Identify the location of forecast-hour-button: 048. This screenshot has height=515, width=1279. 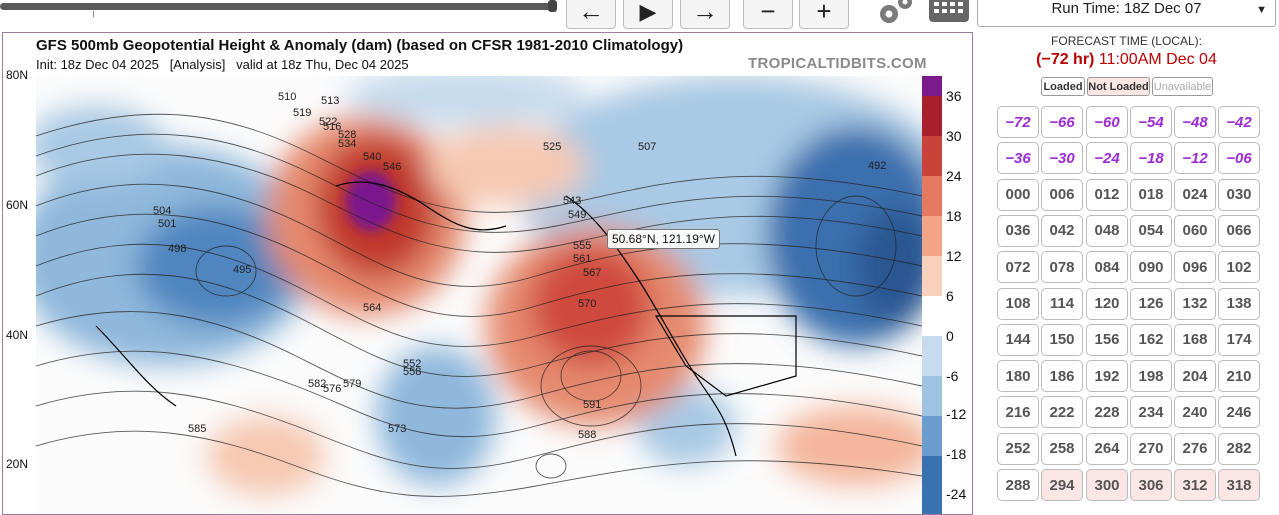
(1107, 230).